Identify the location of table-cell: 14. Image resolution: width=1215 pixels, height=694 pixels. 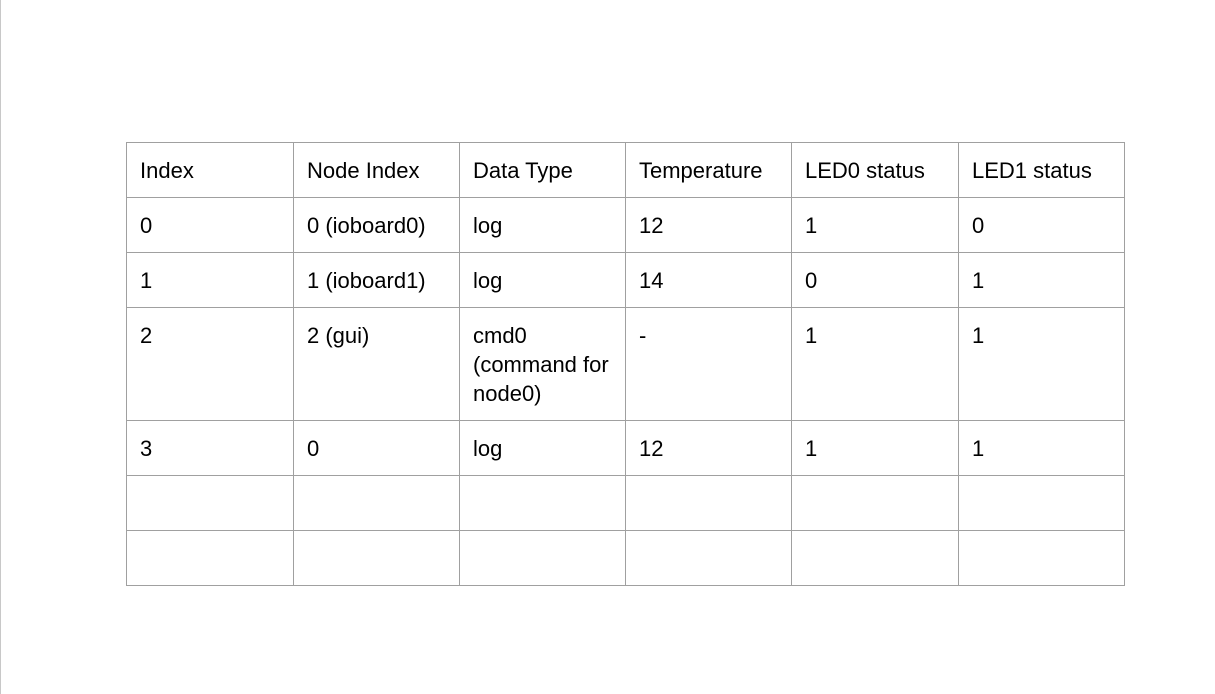
(708, 280).